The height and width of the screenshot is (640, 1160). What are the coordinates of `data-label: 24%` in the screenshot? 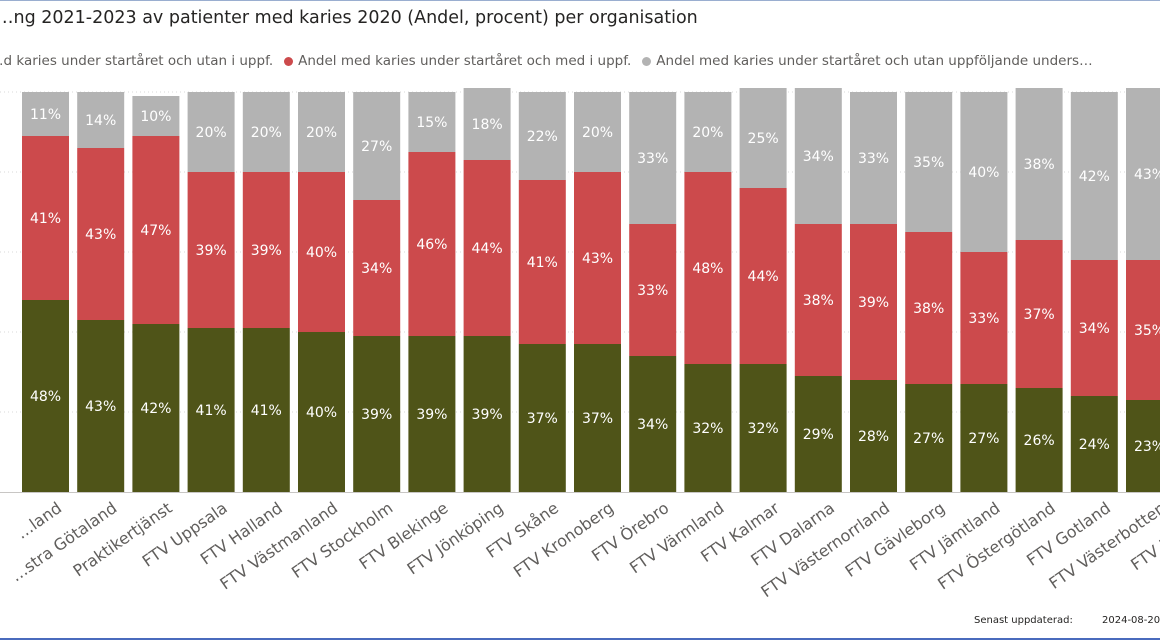 It's located at (1094, 445).